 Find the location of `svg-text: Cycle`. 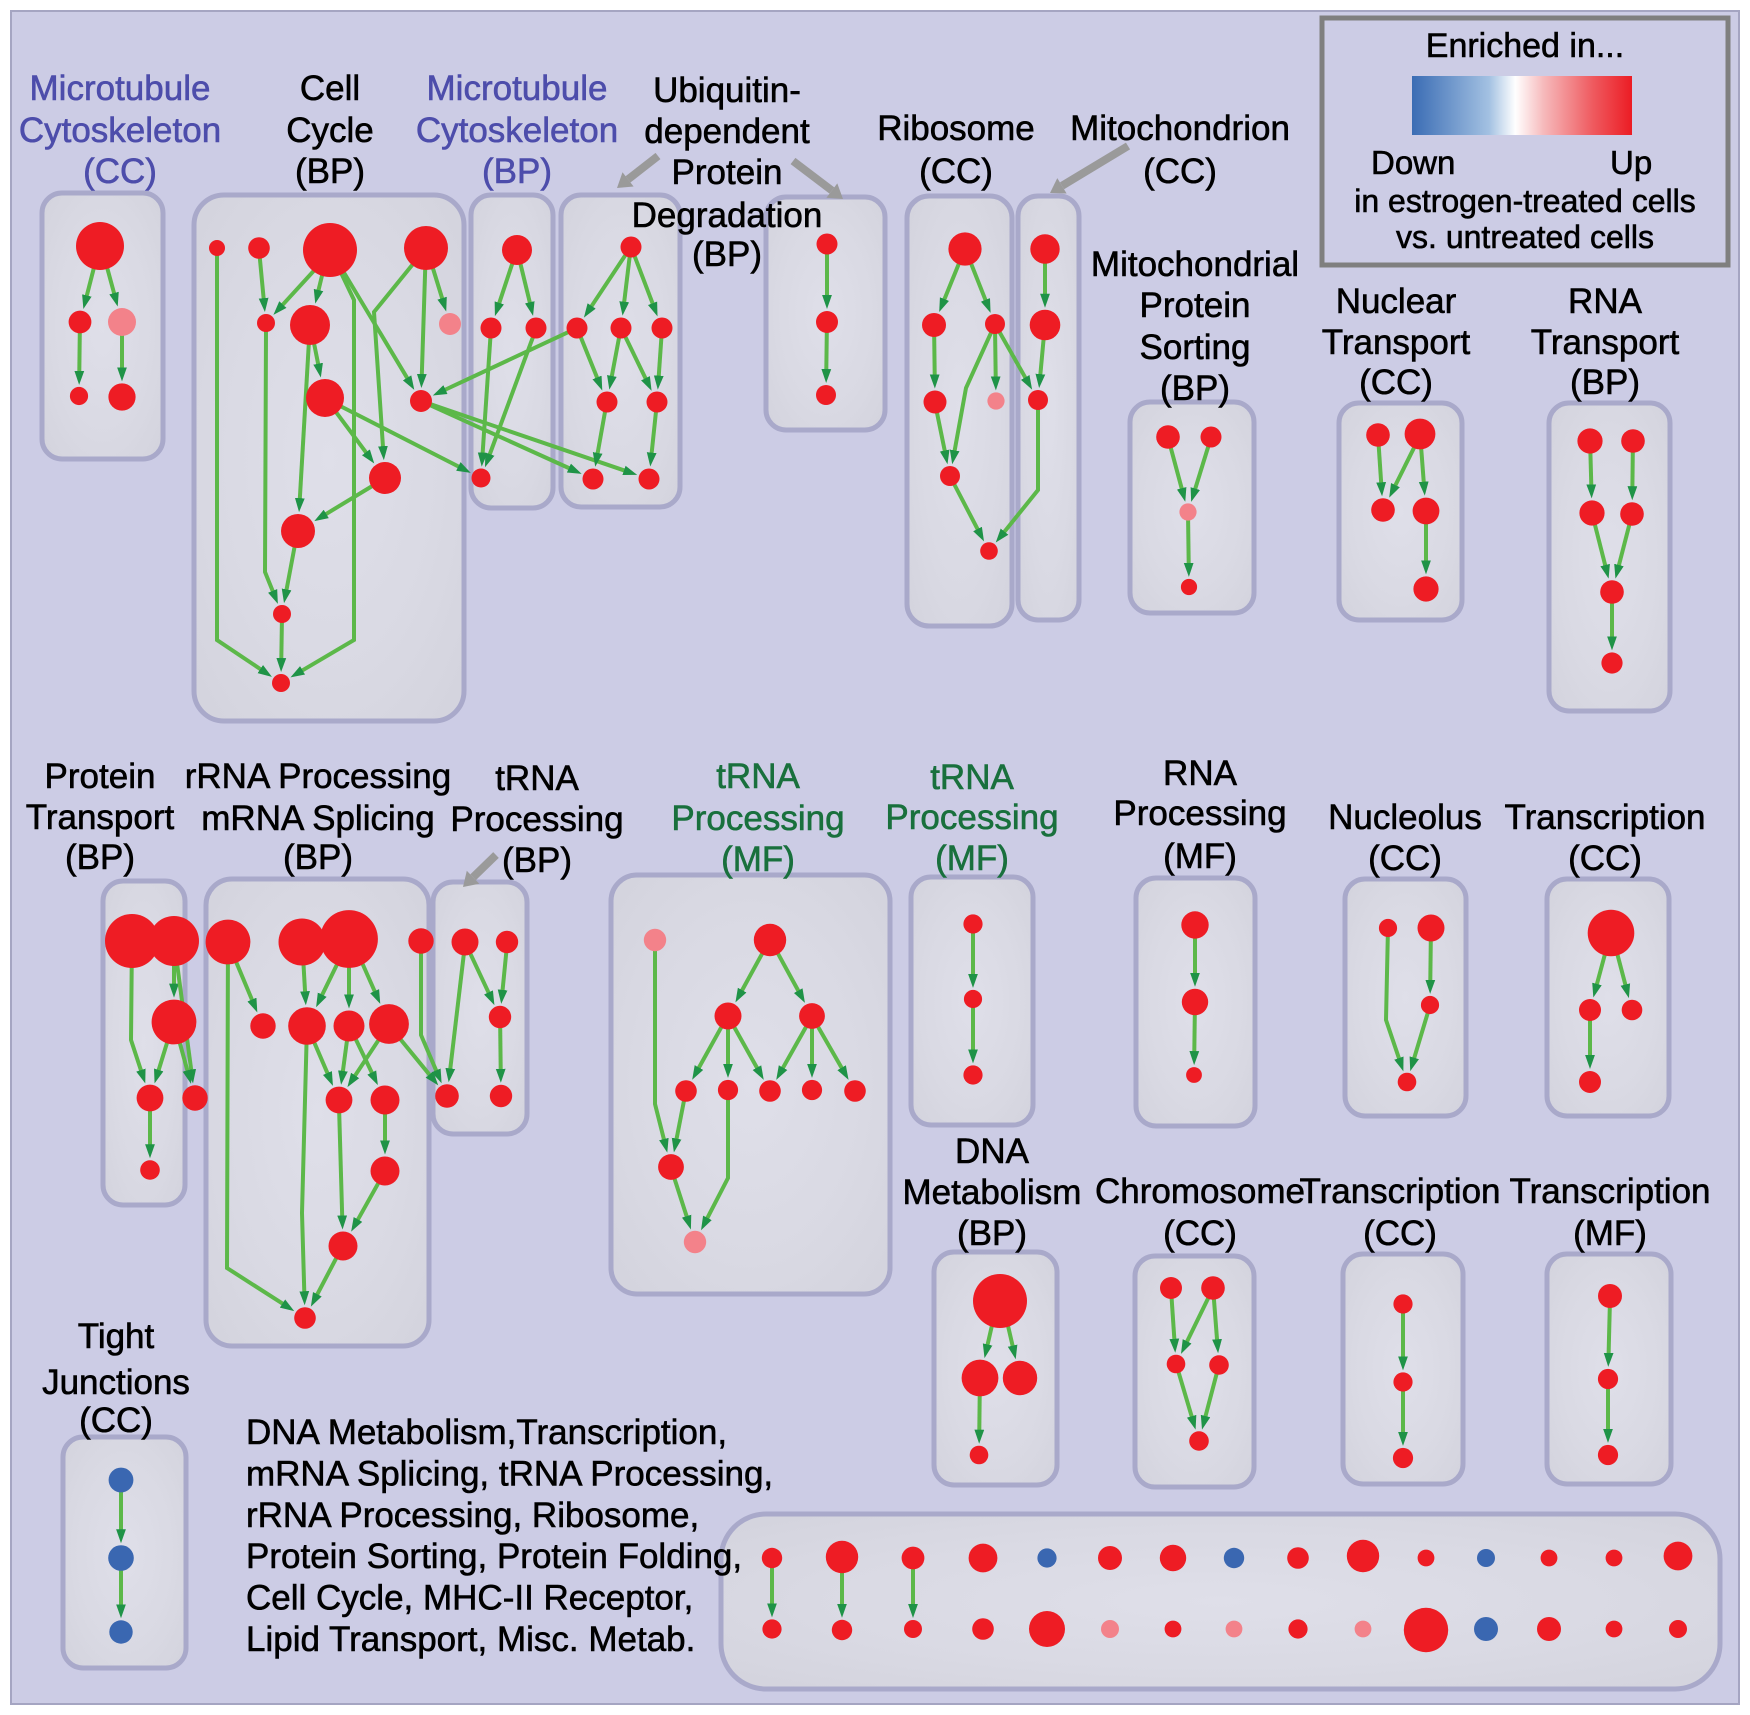

svg-text: Cycle is located at coordinates (330, 130).